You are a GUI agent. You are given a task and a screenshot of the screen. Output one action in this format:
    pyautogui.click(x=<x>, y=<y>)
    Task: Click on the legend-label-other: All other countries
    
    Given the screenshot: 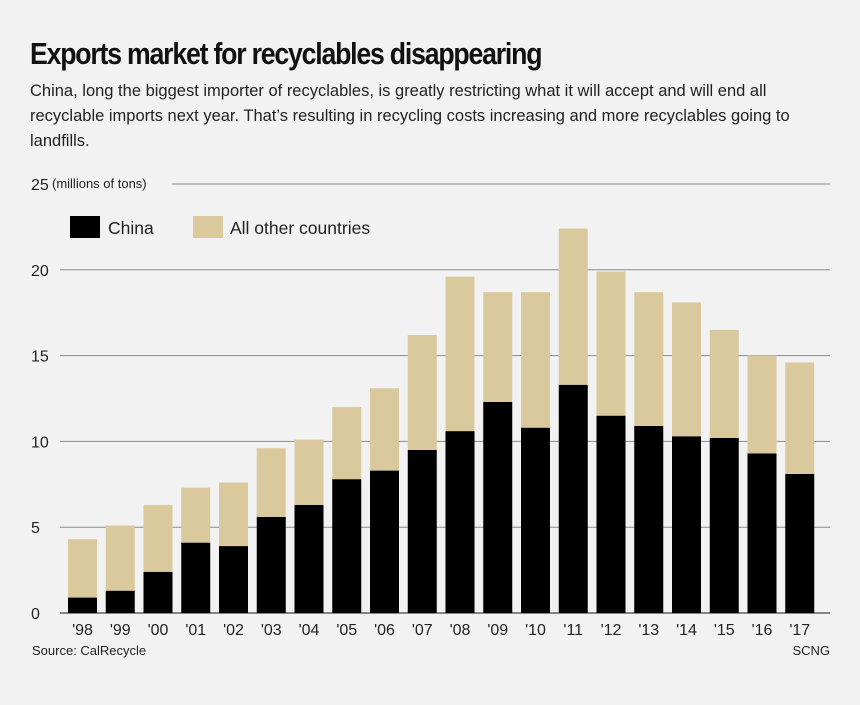 What is the action you would take?
    pyautogui.click(x=300, y=228)
    